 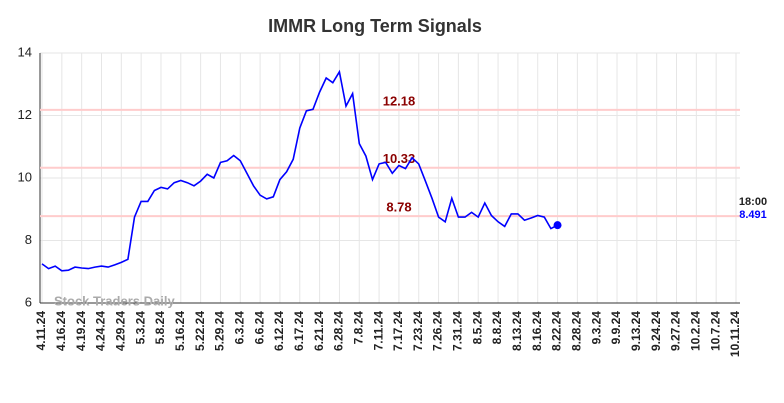 What do you see at coordinates (28, 301) in the screenshot?
I see `y-tick-label: 6` at bounding box center [28, 301].